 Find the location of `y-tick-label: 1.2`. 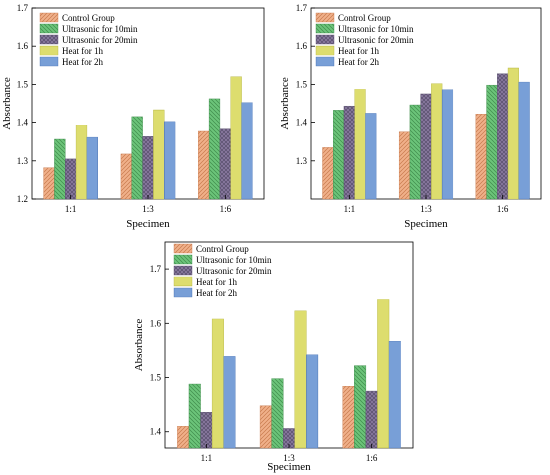

y-tick-label: 1.2 is located at coordinates (22, 199).